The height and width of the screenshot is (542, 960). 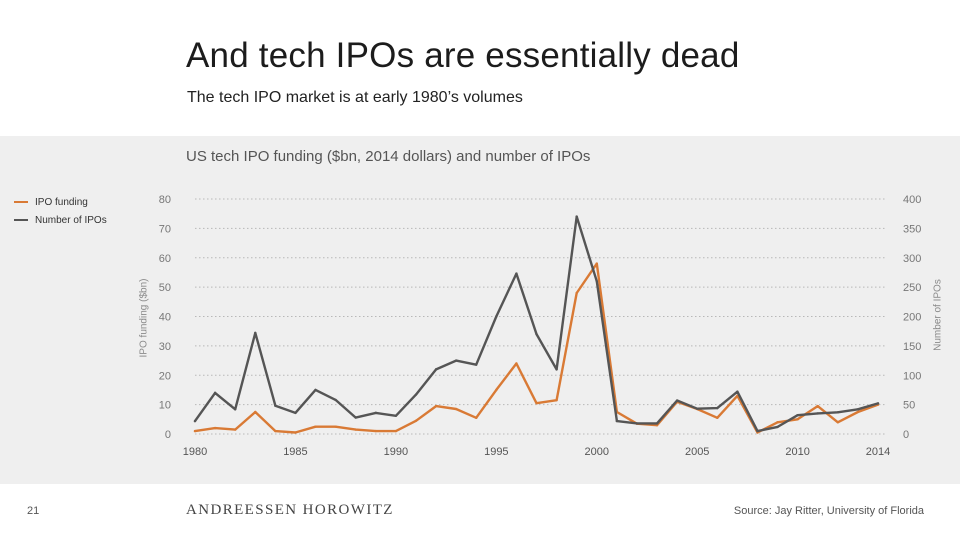 What do you see at coordinates (165, 229) in the screenshot?
I see `y-tick-label-left: 70` at bounding box center [165, 229].